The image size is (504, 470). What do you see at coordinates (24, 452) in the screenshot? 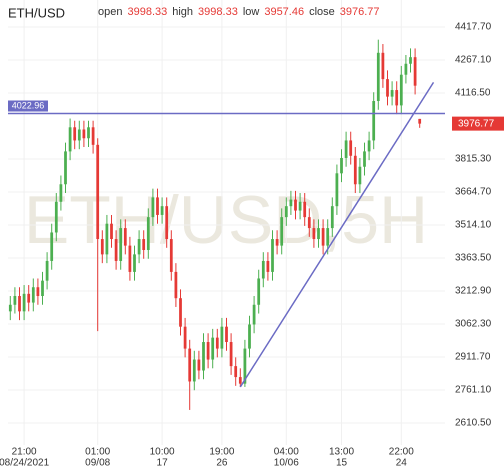
I see `x-tick-label: 21:00` at bounding box center [24, 452].